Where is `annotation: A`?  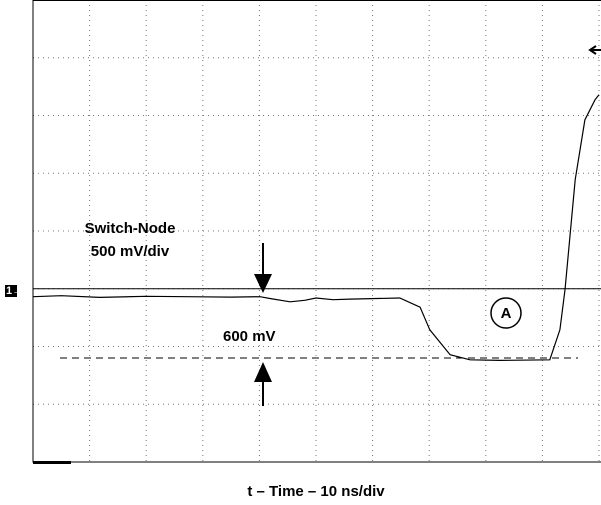 annotation: A is located at coordinates (506, 313).